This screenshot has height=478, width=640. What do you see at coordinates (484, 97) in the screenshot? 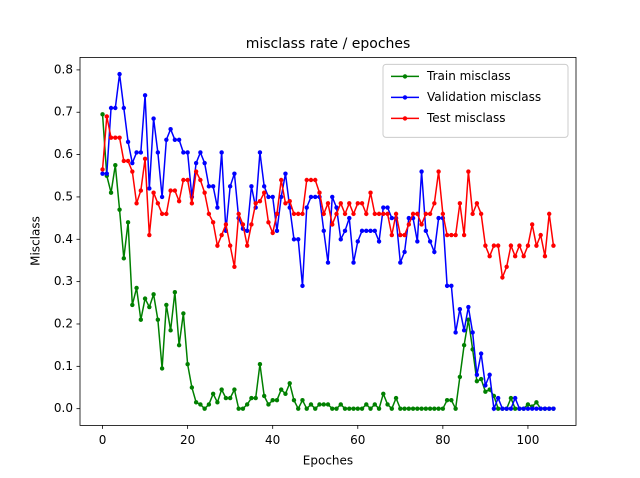
I see `legend-label: Validation misclass` at bounding box center [484, 97].